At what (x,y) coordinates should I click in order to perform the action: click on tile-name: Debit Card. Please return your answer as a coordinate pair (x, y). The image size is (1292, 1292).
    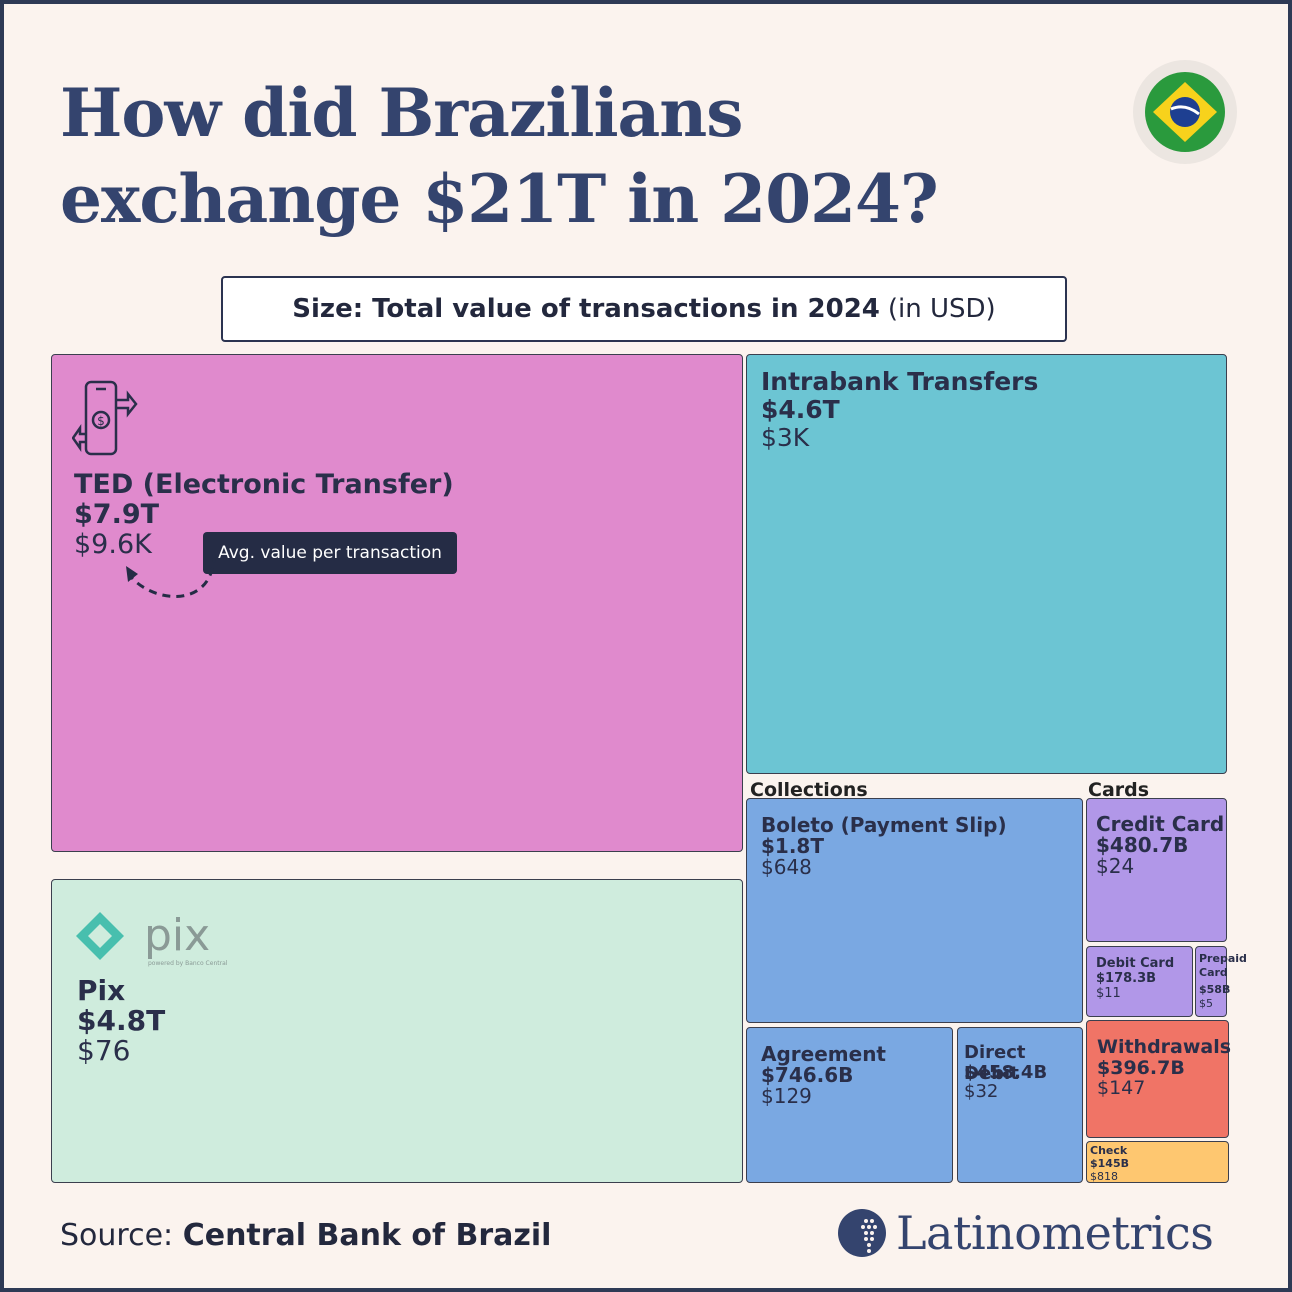
    Looking at the image, I should click on (1135, 963).